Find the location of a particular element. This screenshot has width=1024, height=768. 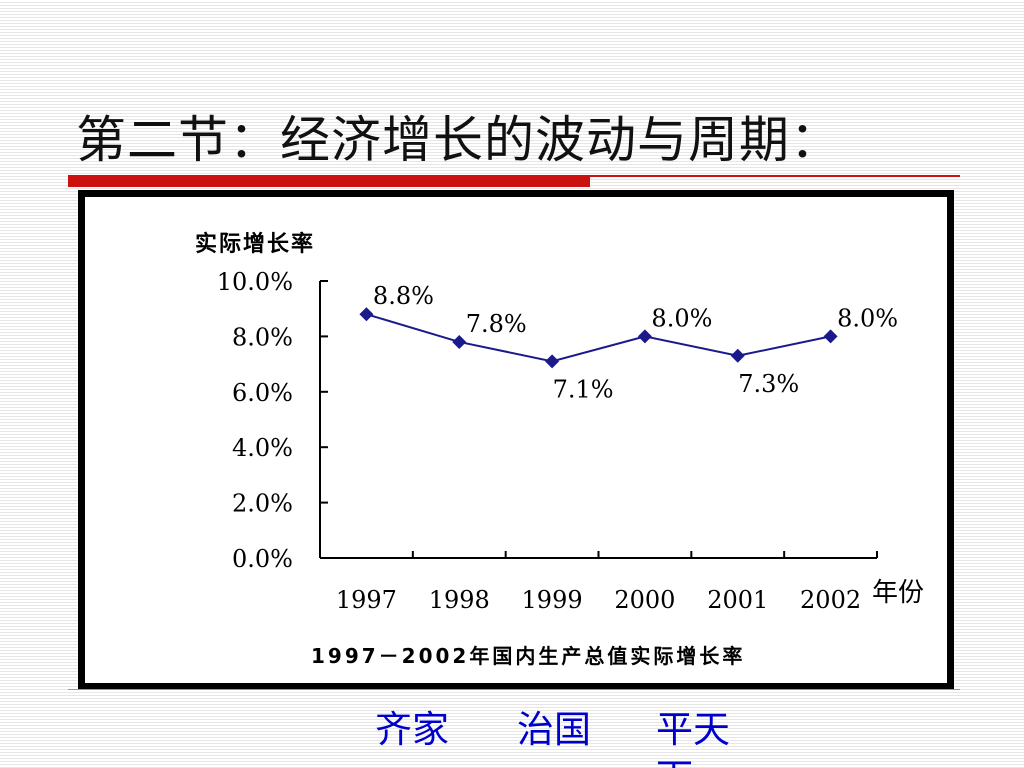

data-label: 7.1% is located at coordinates (583, 389).